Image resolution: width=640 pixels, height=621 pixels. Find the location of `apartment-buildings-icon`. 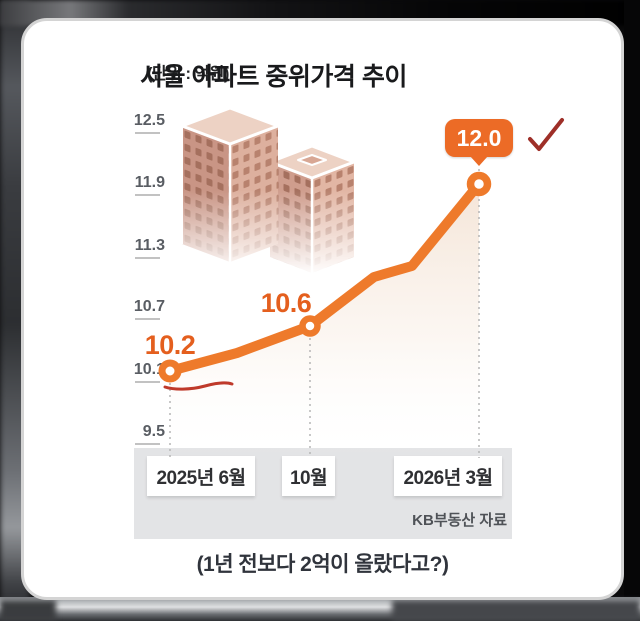

apartment-buildings-icon is located at coordinates (268, 190).